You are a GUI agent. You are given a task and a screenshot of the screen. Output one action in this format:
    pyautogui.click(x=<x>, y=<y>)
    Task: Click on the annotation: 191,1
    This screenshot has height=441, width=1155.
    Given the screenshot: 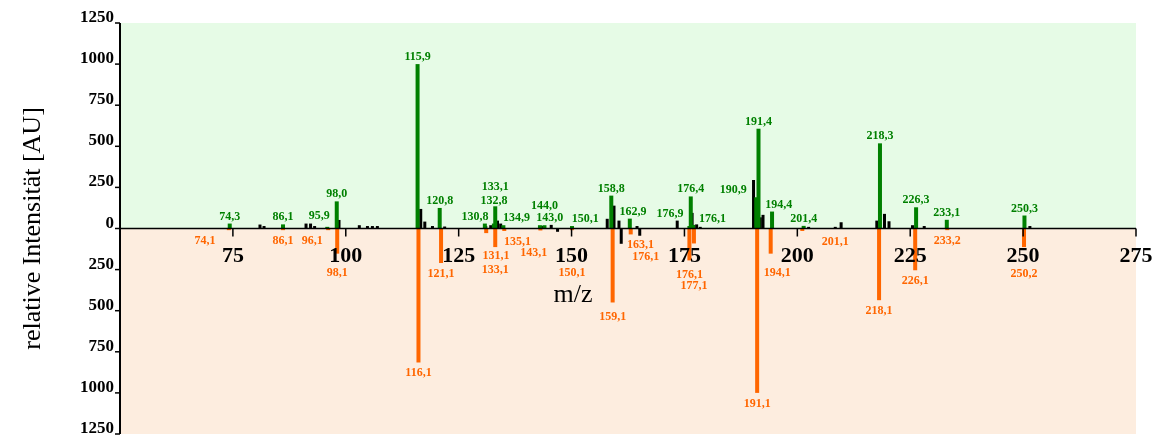 What is the action you would take?
    pyautogui.click(x=757, y=402)
    